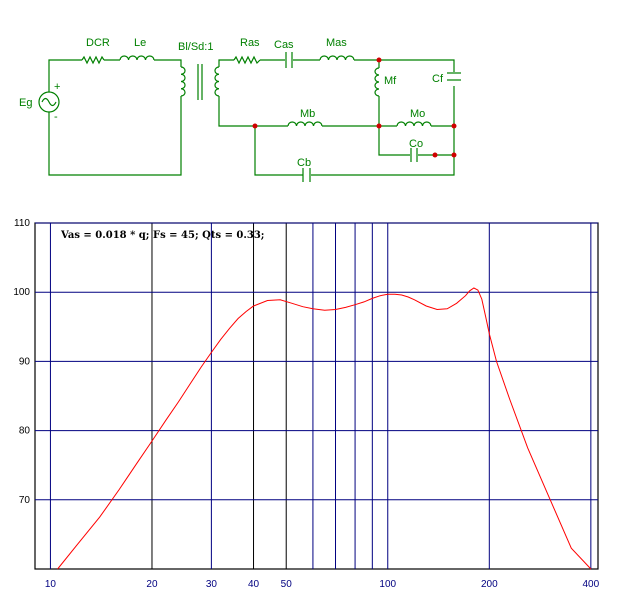 The width and height of the screenshot is (619, 604). I want to click on x-tick-labels: 10 20 30 40 50 100 200 400, so click(322, 584).